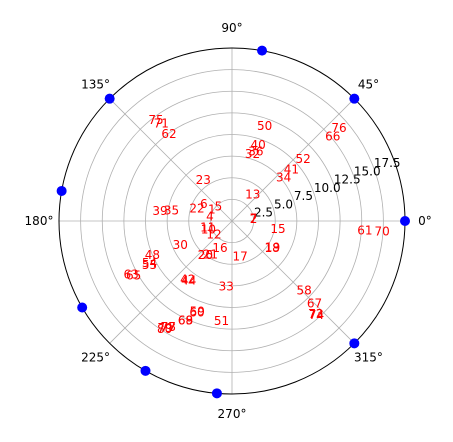  Describe the element at coordinates (213, 235) in the screenshot. I see `point-label-12: 12` at that location.